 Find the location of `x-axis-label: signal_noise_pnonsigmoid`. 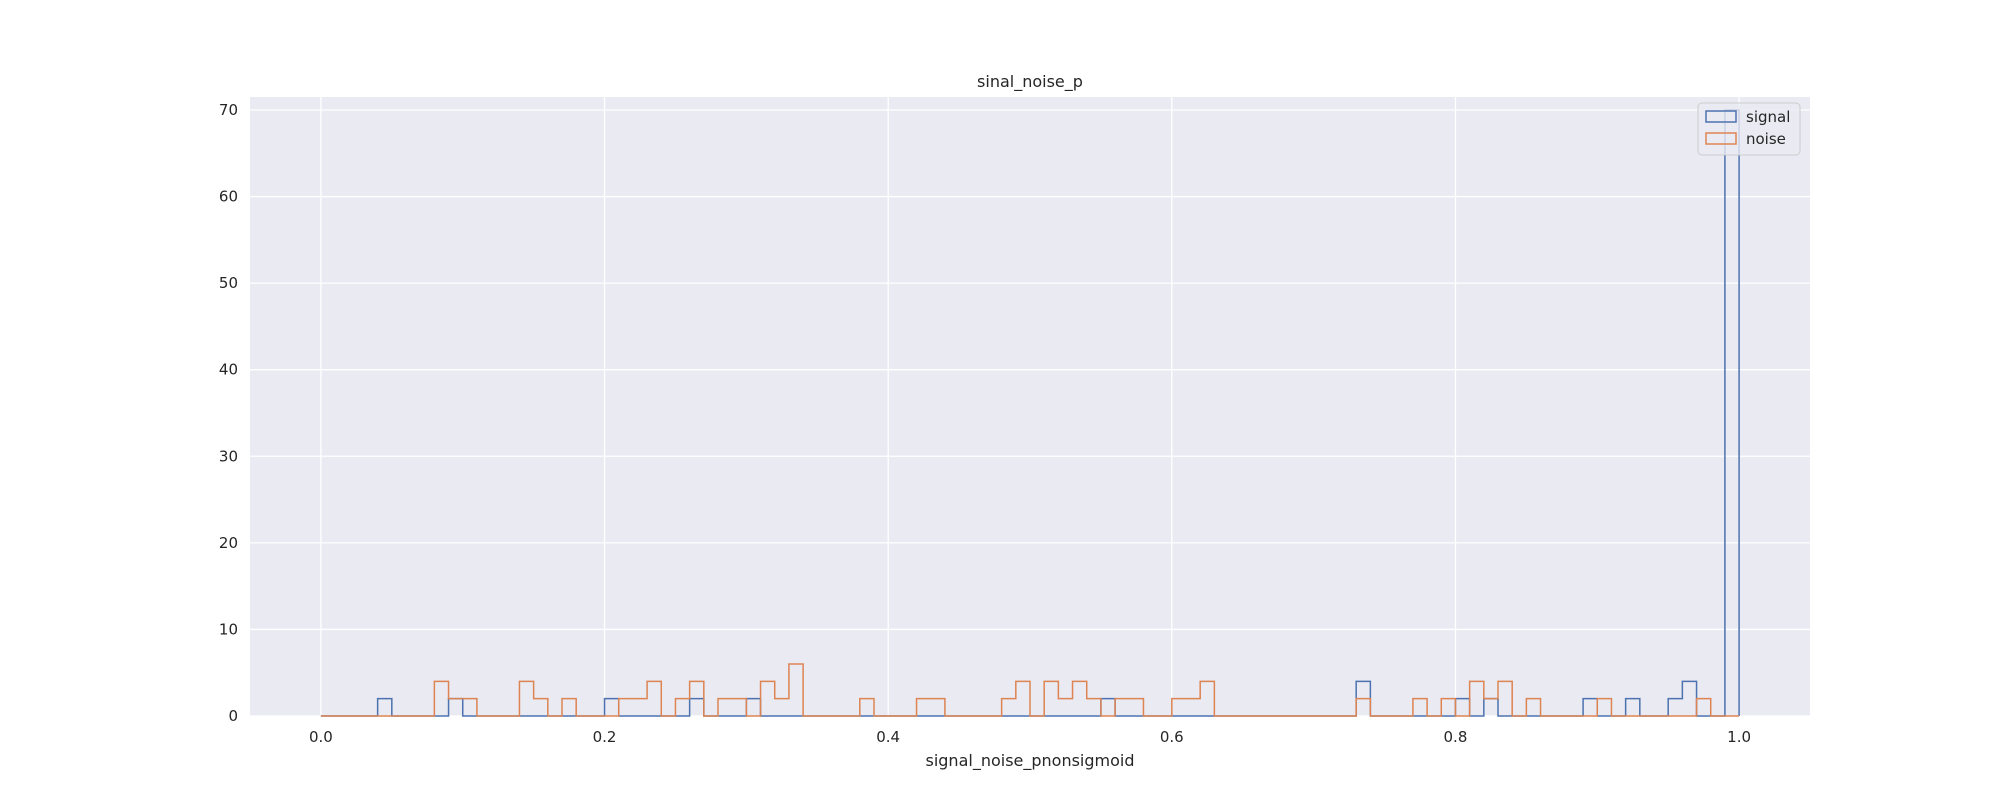

x-axis-label: signal_noise_pnonsigmoid is located at coordinates (1029, 761).